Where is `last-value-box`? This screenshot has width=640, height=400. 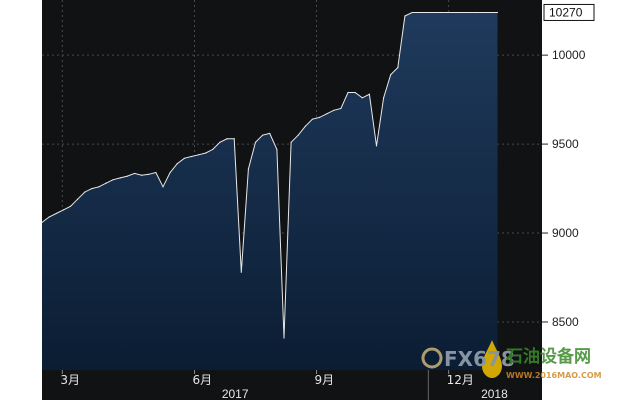 last-value-box is located at coordinates (569, 12).